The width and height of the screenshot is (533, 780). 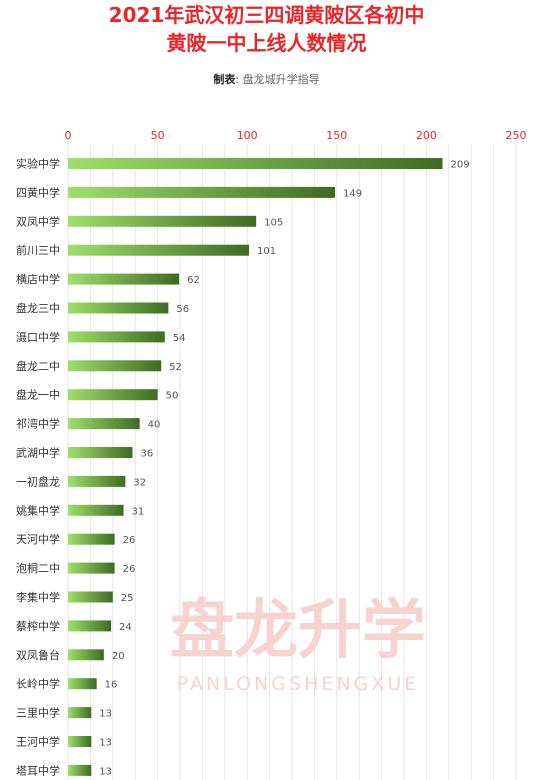 I want to click on bar-value-label: 36, so click(x=147, y=454).